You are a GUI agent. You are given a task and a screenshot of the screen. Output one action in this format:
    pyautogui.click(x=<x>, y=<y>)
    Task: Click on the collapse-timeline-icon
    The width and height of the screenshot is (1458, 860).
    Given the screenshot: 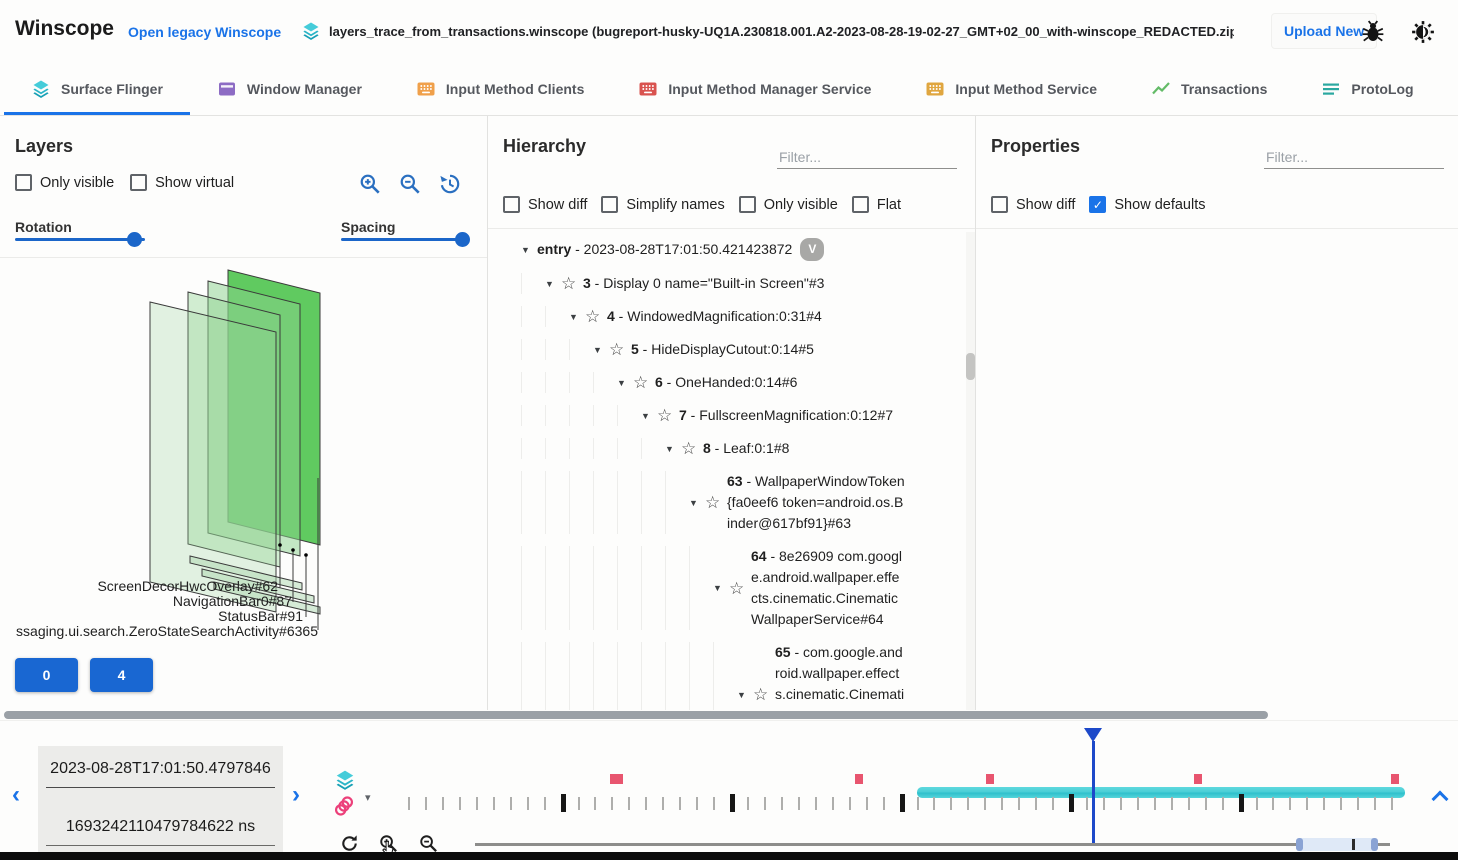 What is the action you would take?
    pyautogui.click(x=1440, y=799)
    